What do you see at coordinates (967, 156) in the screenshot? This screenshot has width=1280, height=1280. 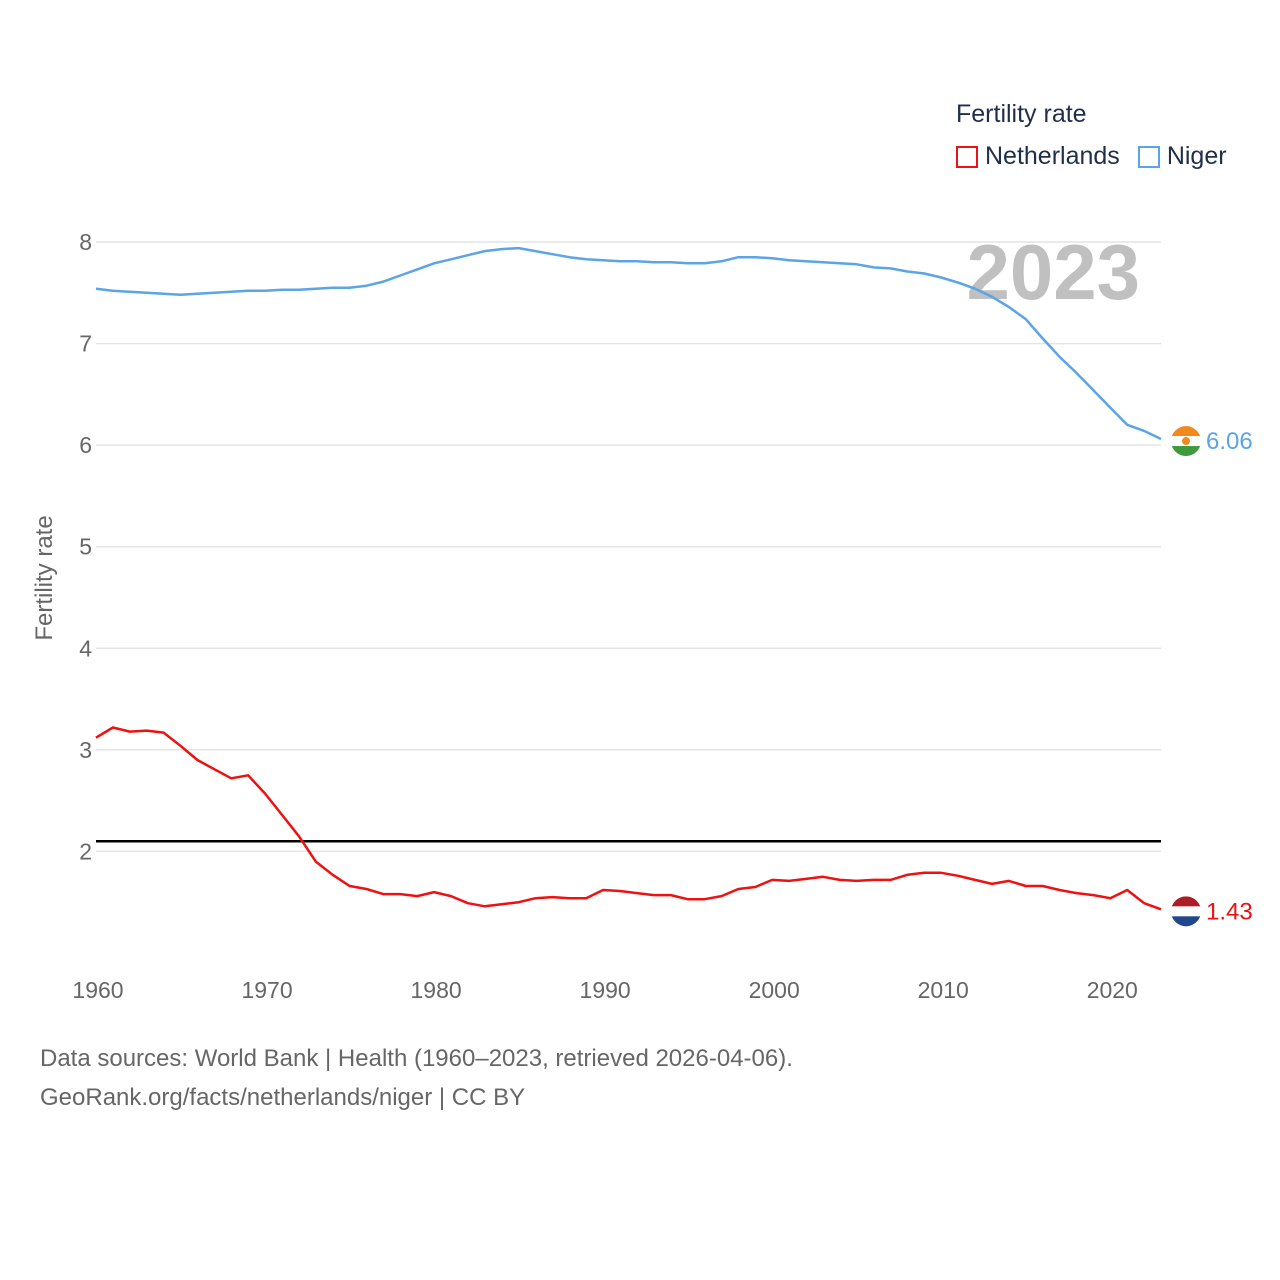 I see `netherlands-swatch` at bounding box center [967, 156].